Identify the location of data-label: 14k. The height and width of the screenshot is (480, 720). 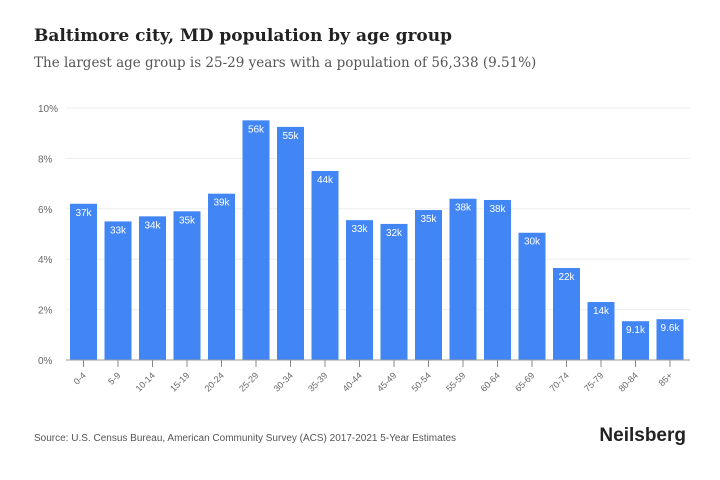
(601, 311).